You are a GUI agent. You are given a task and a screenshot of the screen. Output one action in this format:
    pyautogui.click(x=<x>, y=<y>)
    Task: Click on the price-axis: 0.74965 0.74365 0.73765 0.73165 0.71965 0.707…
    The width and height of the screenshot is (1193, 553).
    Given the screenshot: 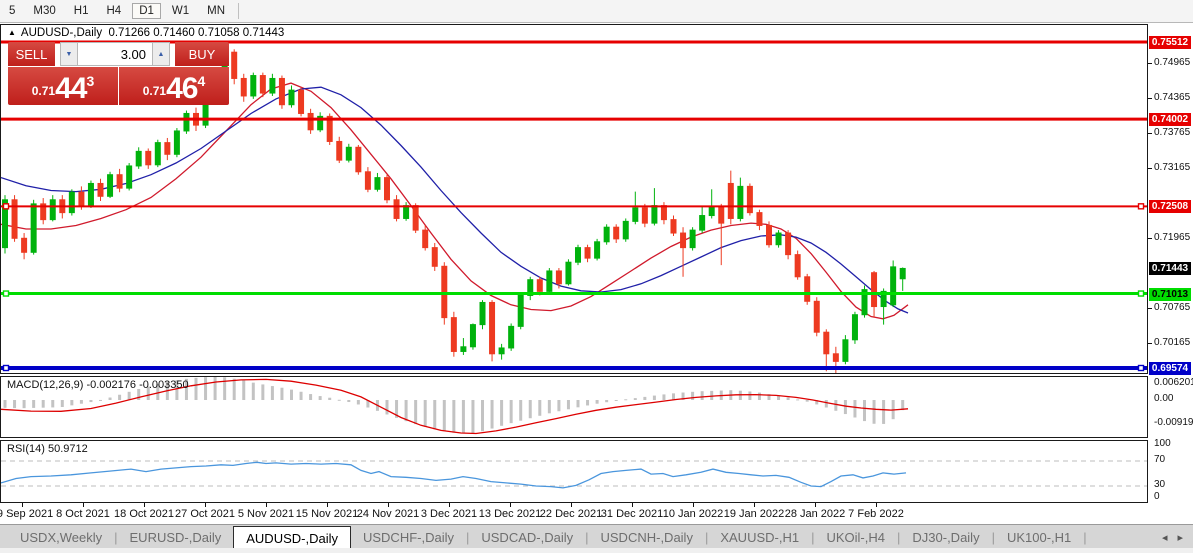 What is the action you would take?
    pyautogui.click(x=1170, y=264)
    